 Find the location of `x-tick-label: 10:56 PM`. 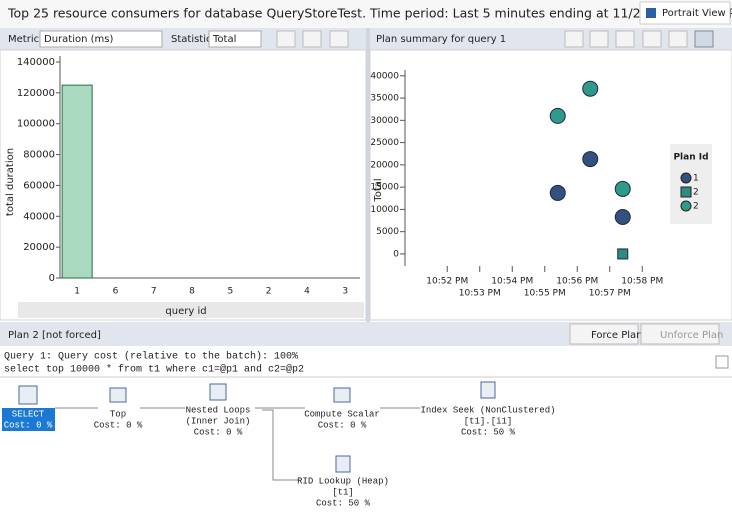

x-tick-label: 10:56 PM is located at coordinates (577, 282).